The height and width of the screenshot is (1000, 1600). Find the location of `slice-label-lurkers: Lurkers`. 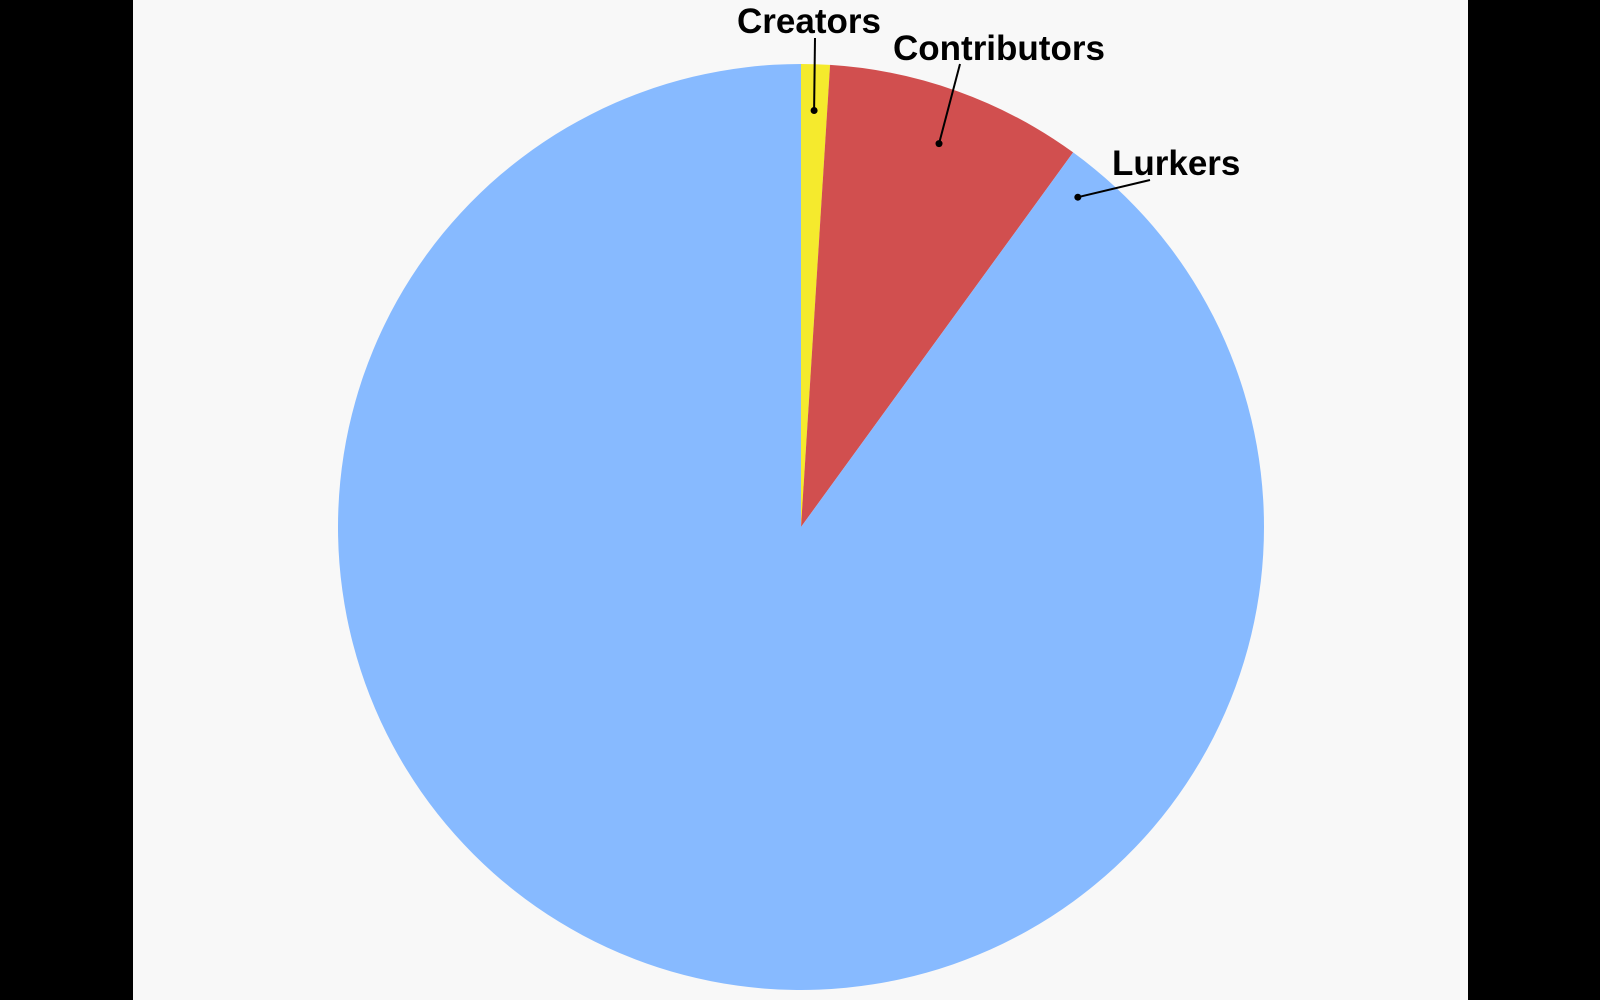

slice-label-lurkers: Lurkers is located at coordinates (1176, 163).